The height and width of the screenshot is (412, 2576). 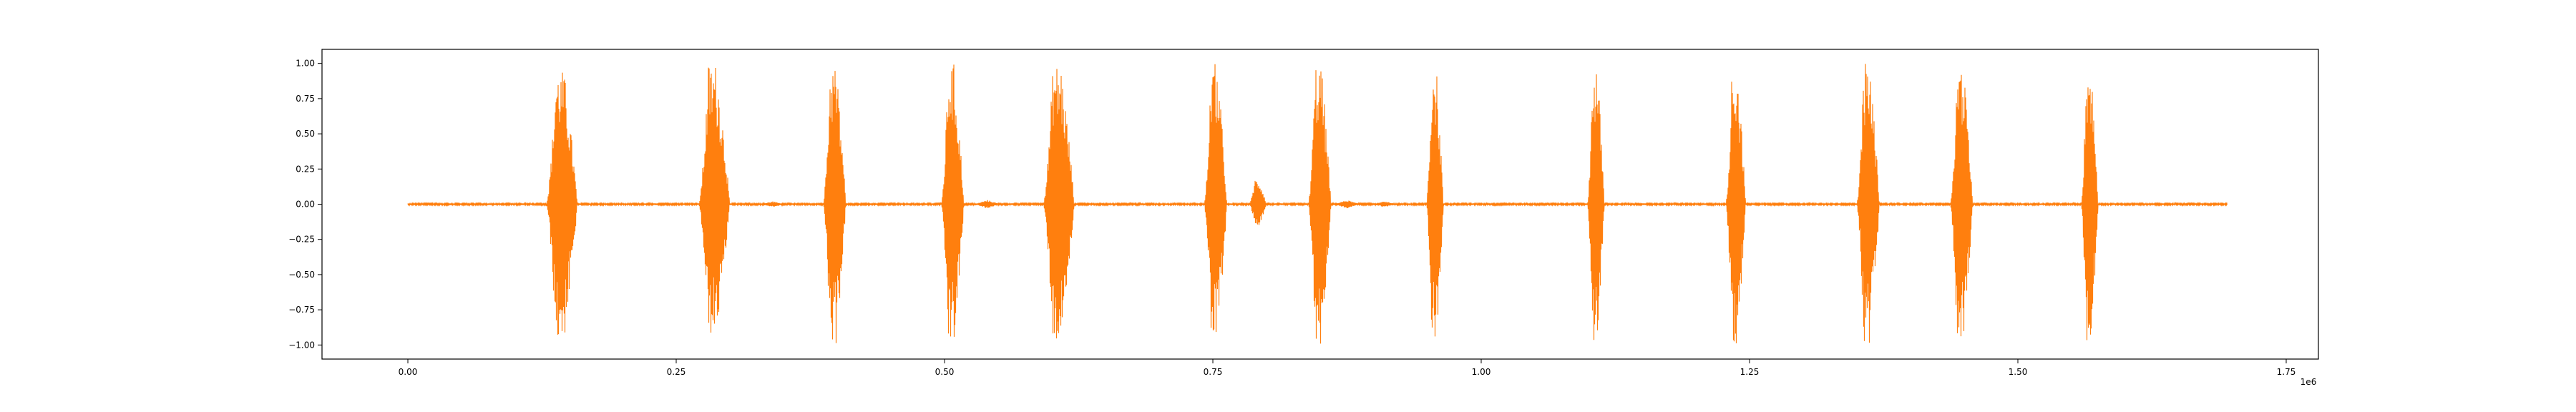 I want to click on x-tick-label: 1.25, so click(x=1750, y=372).